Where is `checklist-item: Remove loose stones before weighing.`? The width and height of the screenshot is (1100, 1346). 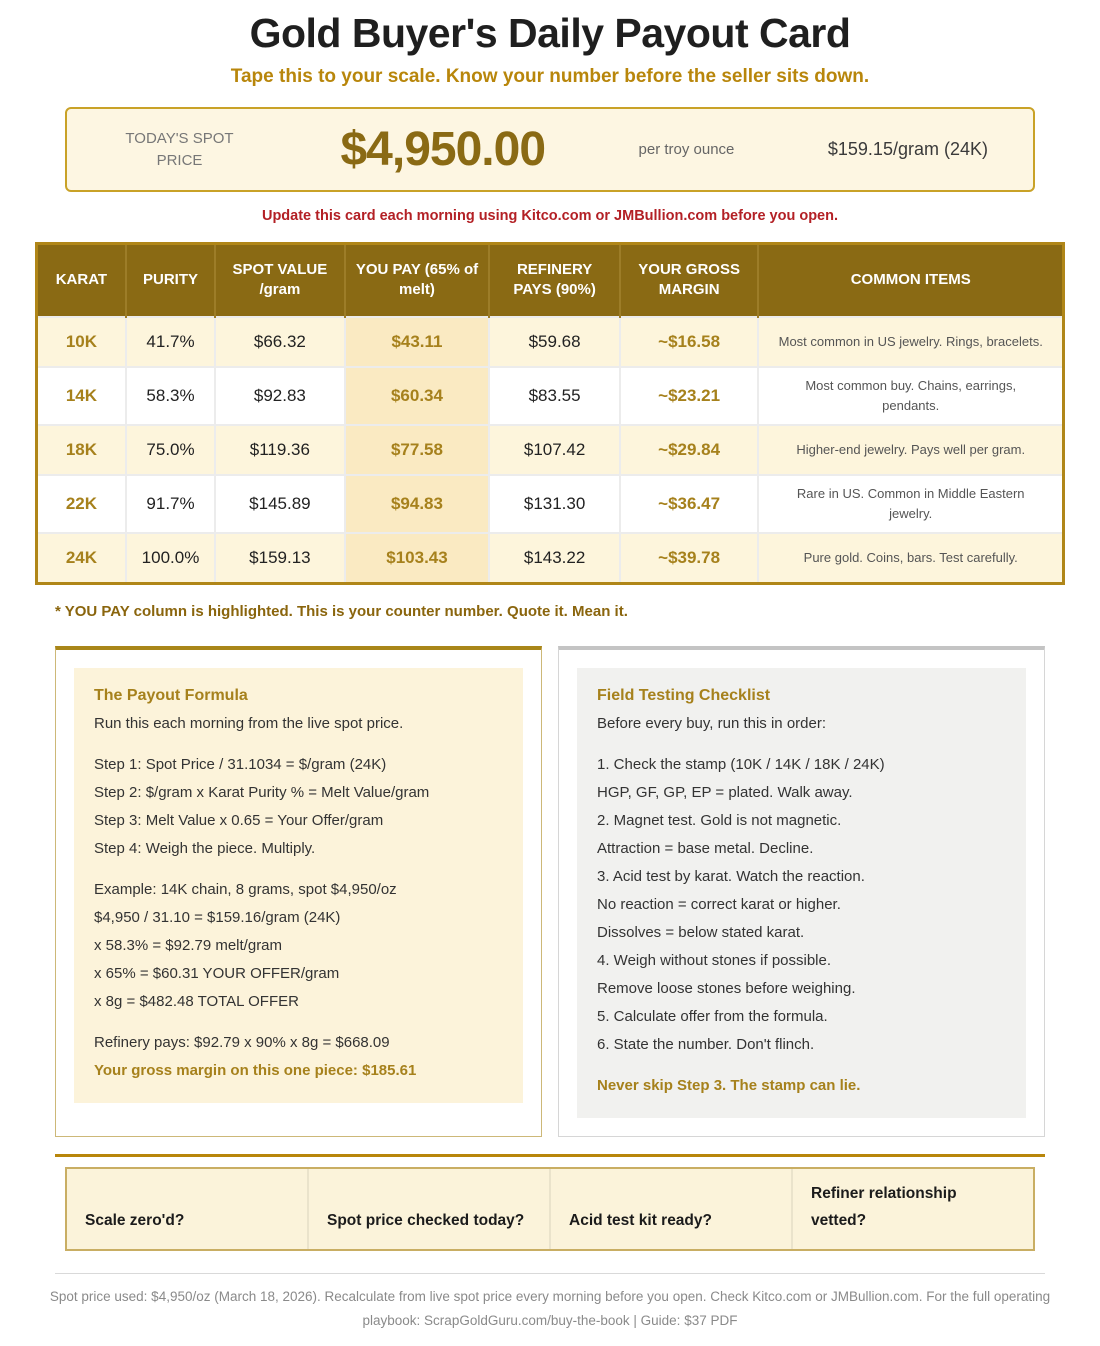
checklist-item: Remove loose stones before weighing. is located at coordinates (726, 989).